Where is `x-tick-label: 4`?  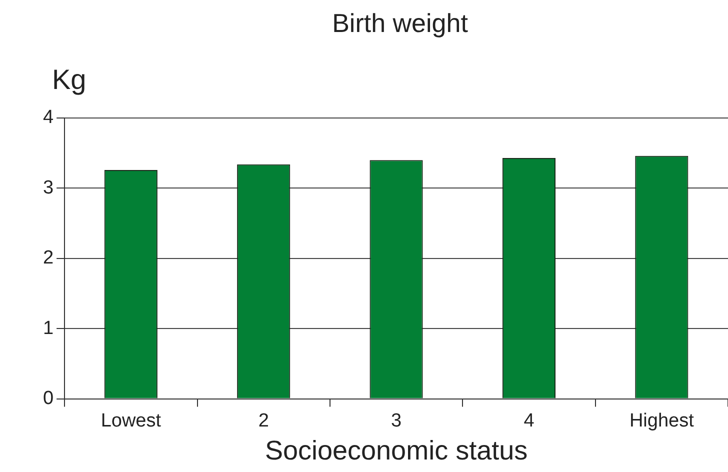
x-tick-label: 4 is located at coordinates (529, 421).